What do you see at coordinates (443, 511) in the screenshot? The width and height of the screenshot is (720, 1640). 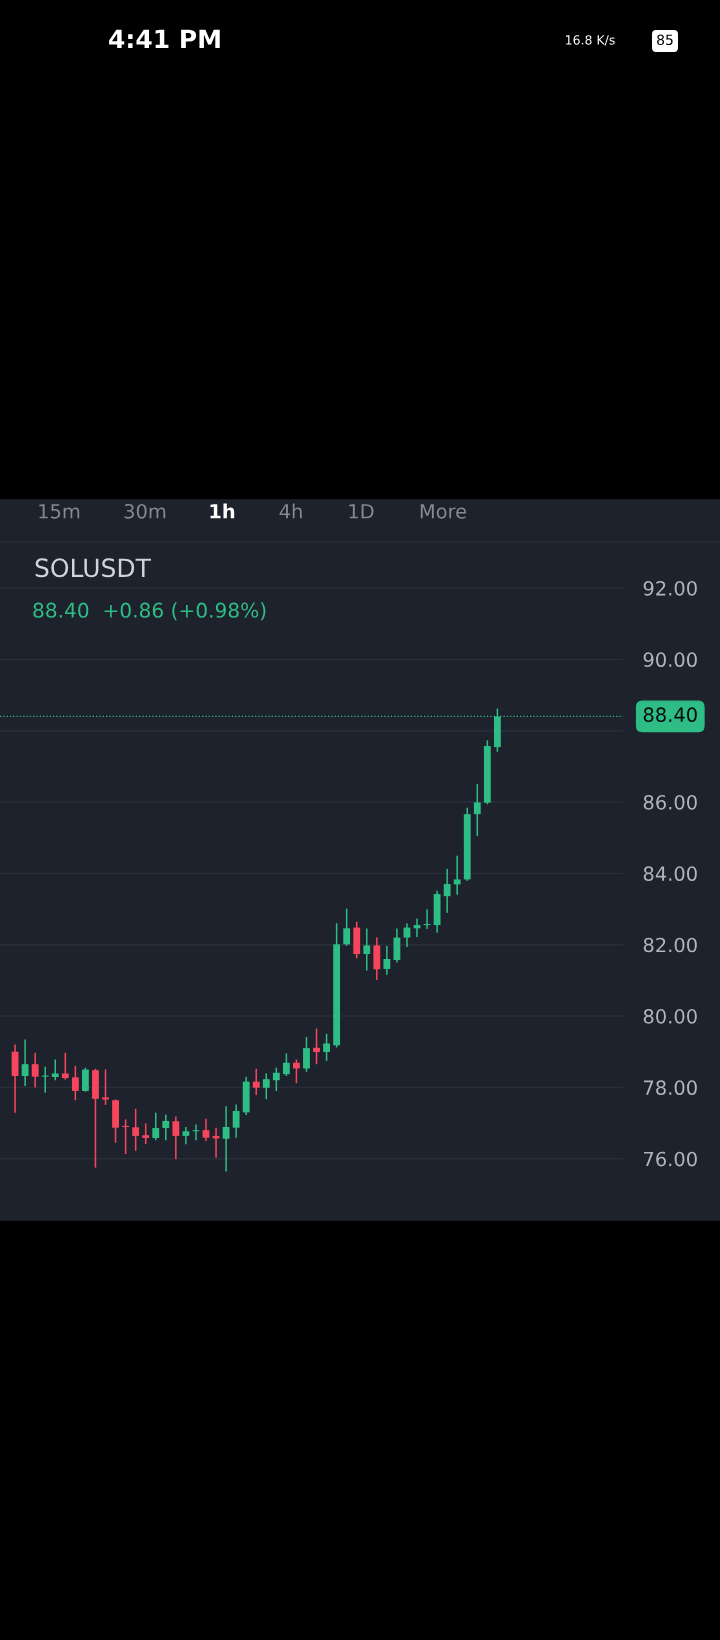 I see `text: More` at bounding box center [443, 511].